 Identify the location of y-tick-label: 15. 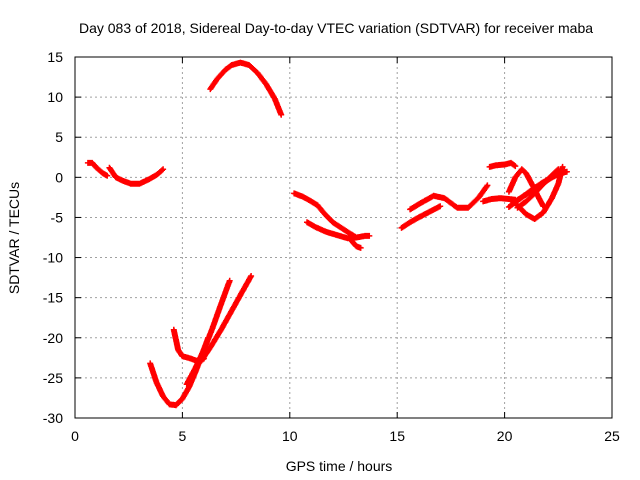
(55, 57).